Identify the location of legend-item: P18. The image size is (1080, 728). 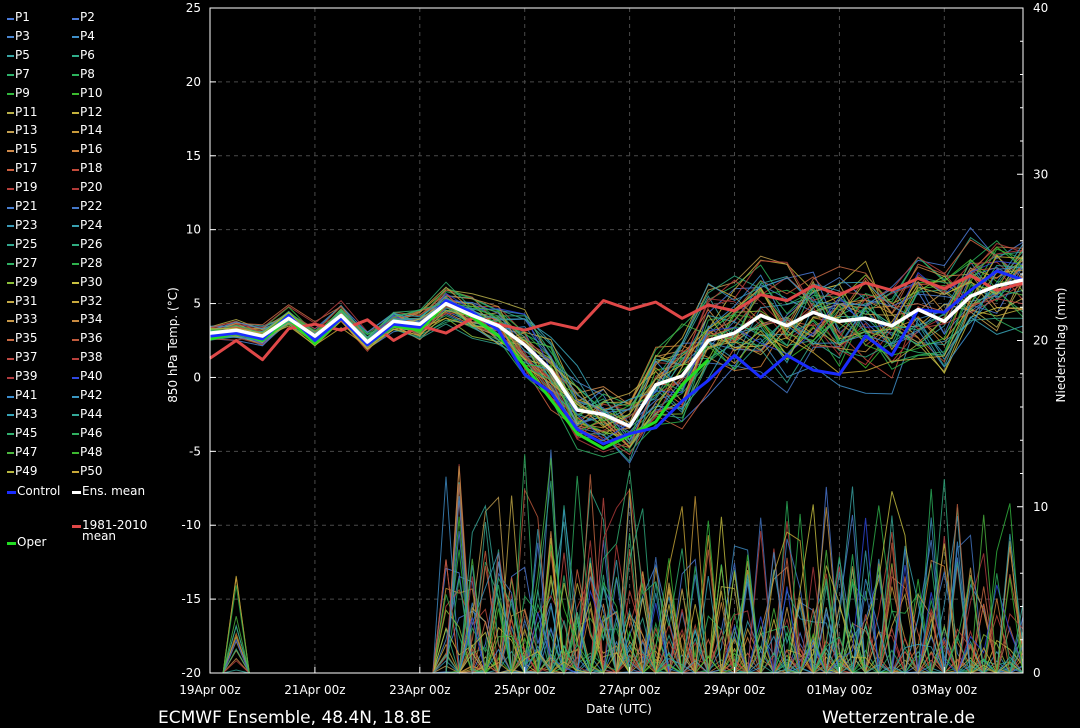
(87, 168).